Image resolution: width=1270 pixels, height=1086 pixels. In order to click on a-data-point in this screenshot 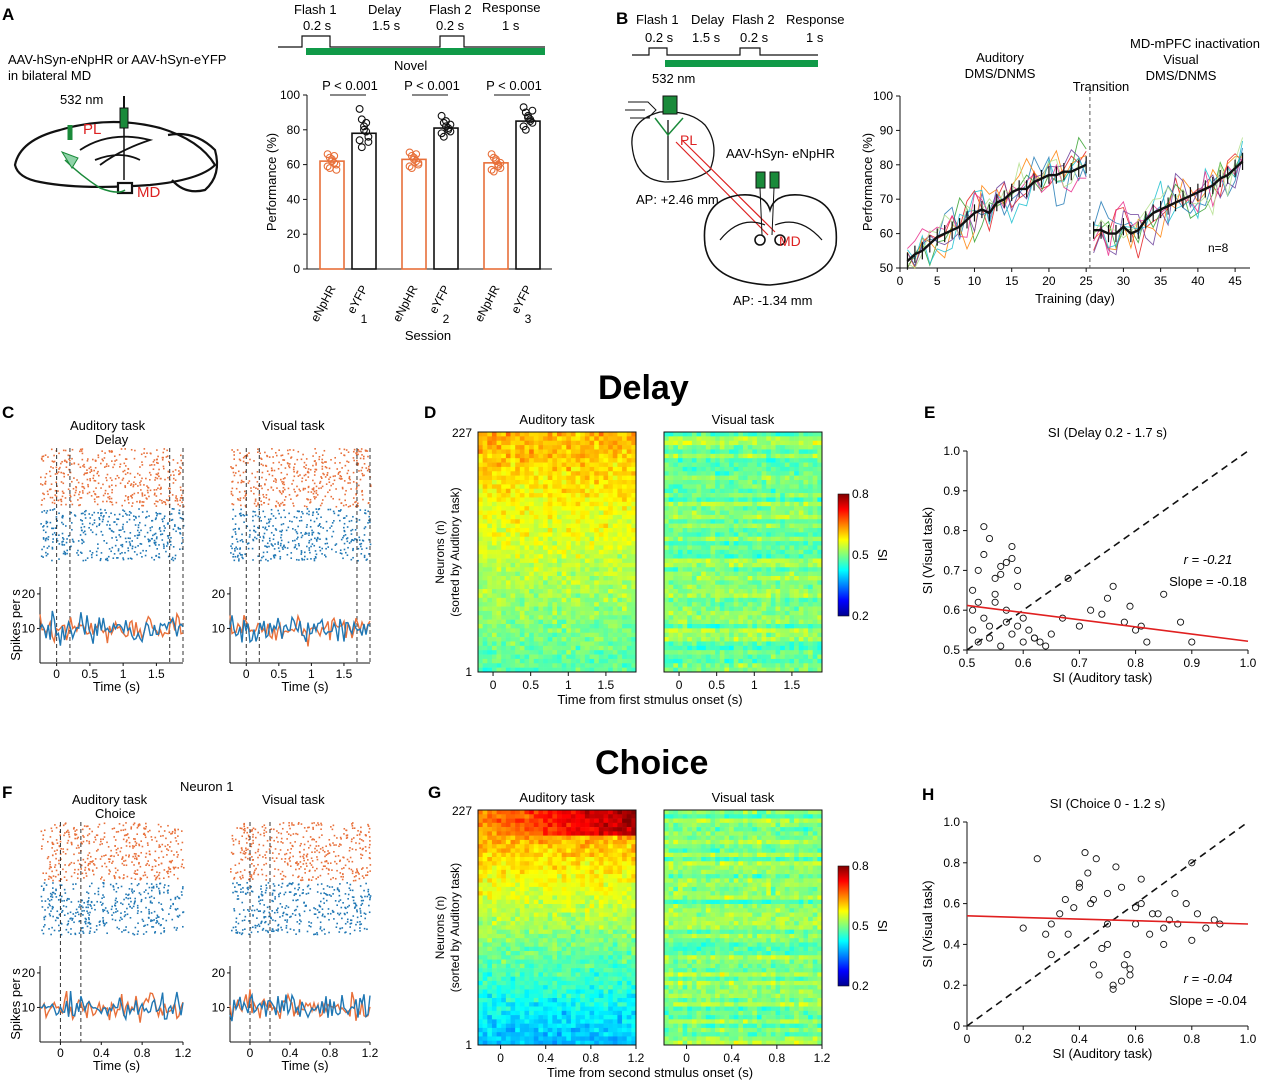, I will do `click(450, 124)`.